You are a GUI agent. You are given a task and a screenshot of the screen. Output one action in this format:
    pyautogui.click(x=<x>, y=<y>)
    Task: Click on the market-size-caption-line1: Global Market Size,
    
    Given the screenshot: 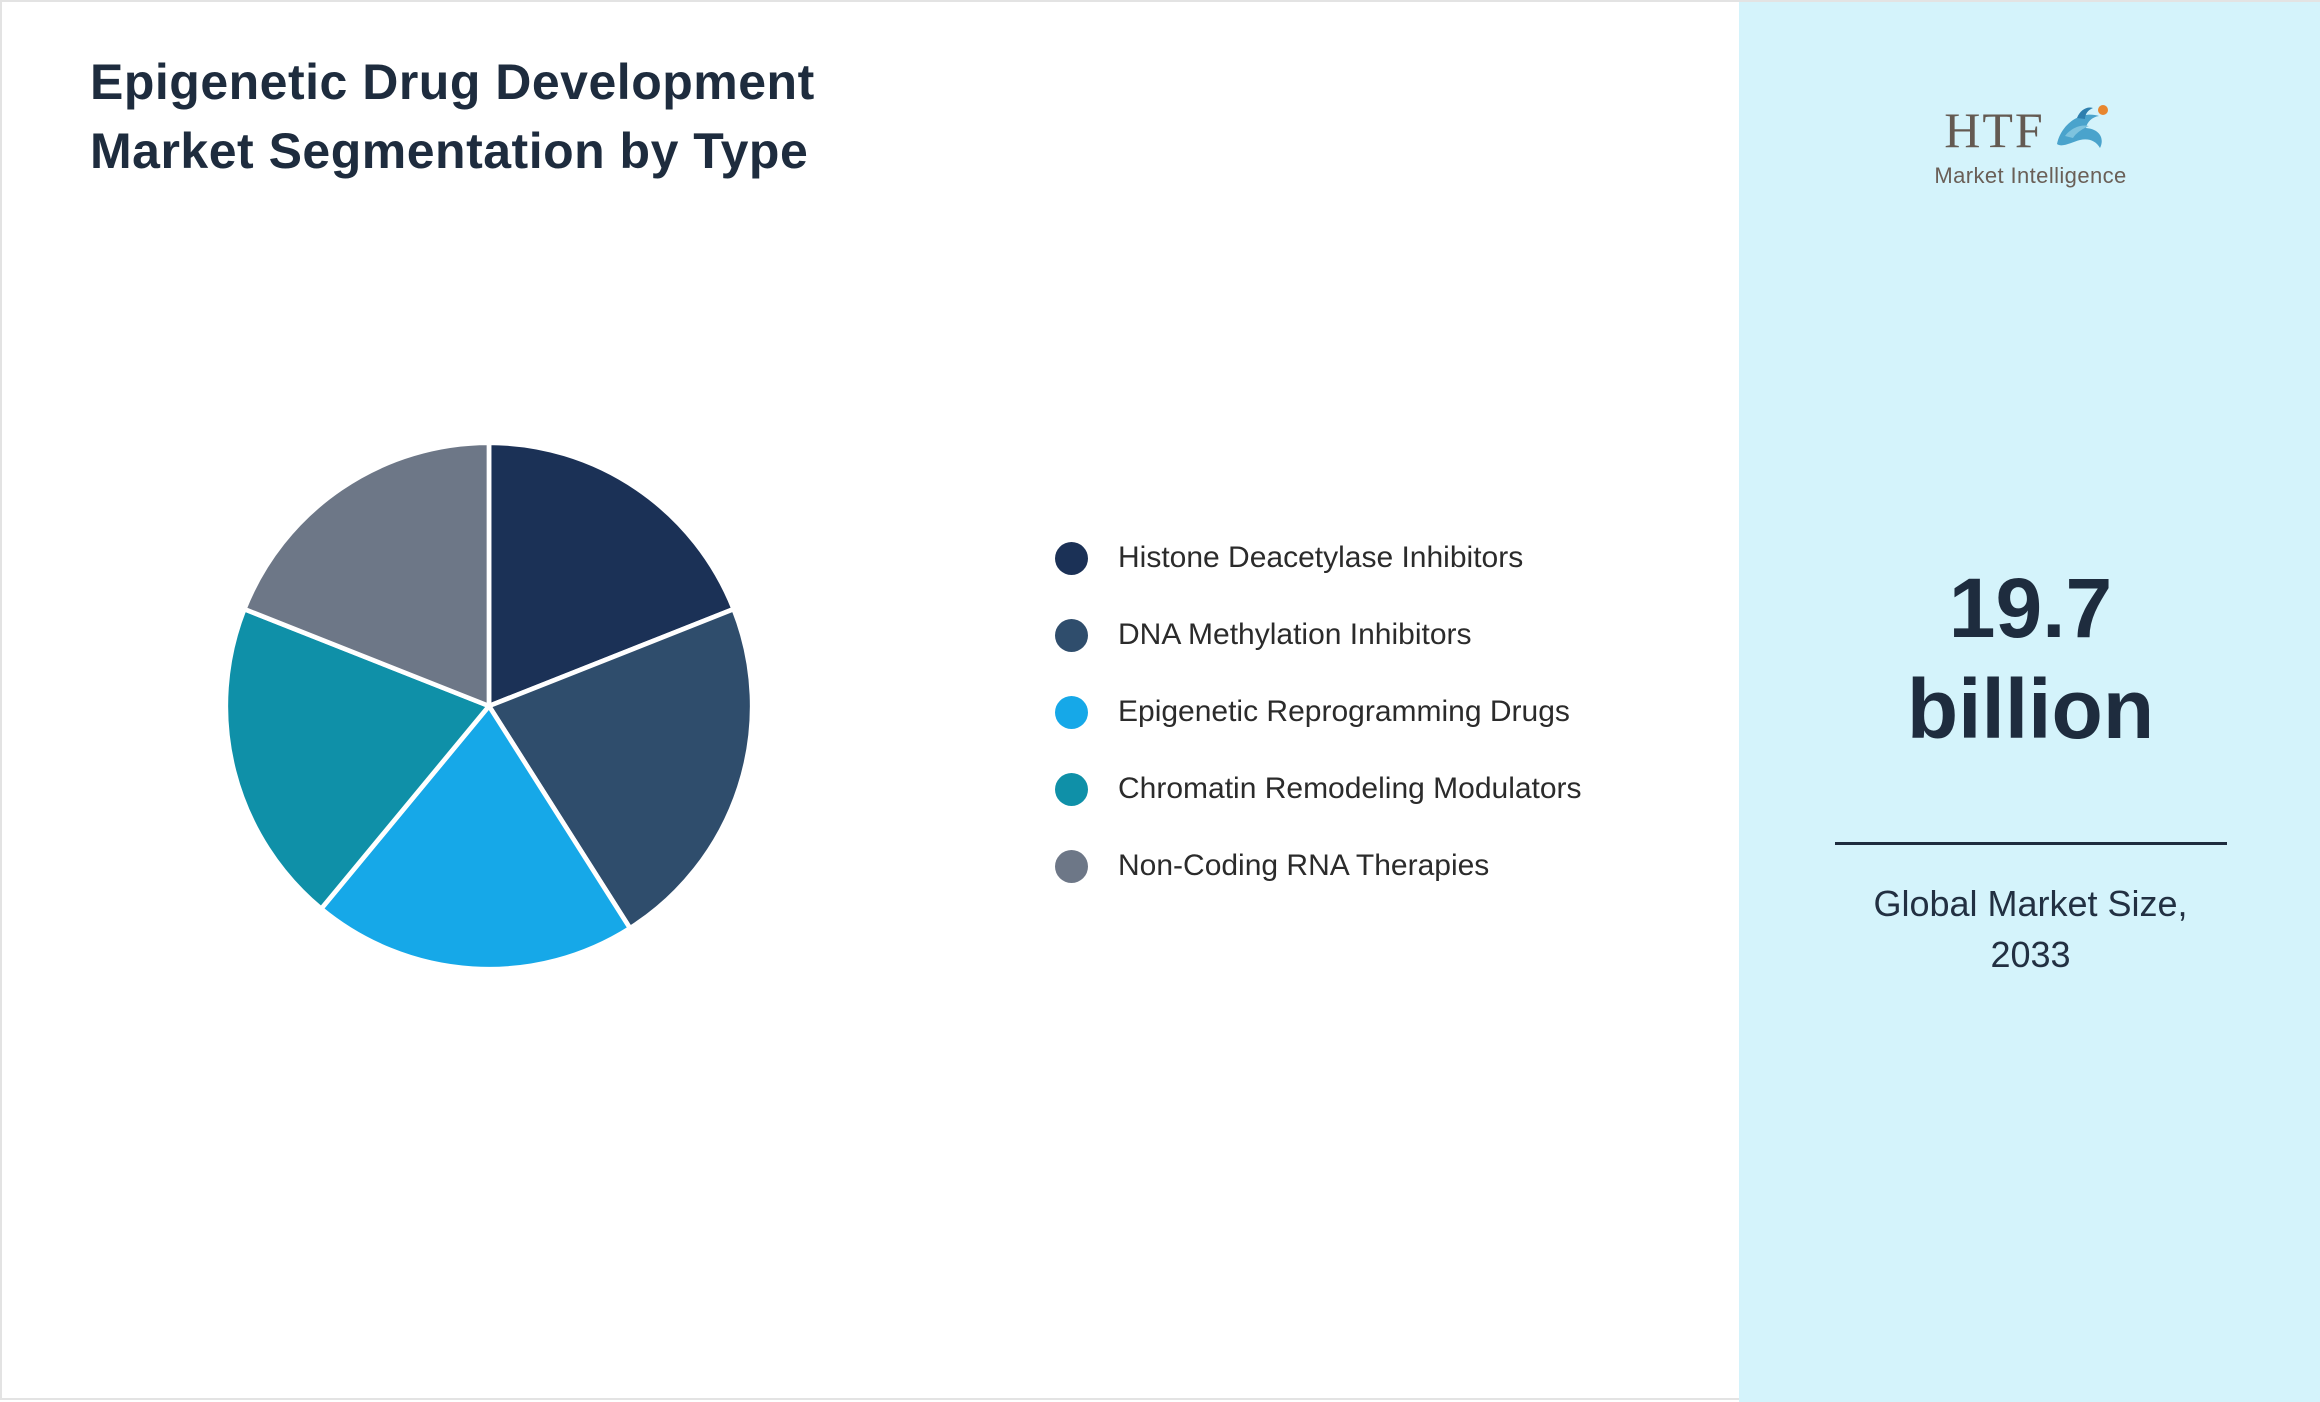 What is the action you would take?
    pyautogui.click(x=2030, y=903)
    